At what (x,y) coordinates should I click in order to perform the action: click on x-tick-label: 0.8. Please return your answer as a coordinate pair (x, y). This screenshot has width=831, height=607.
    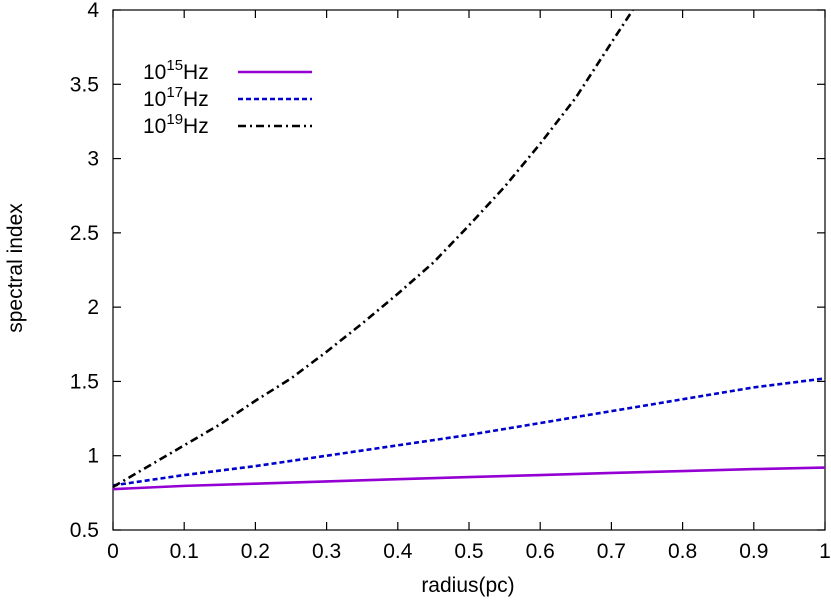
    Looking at the image, I should click on (682, 551).